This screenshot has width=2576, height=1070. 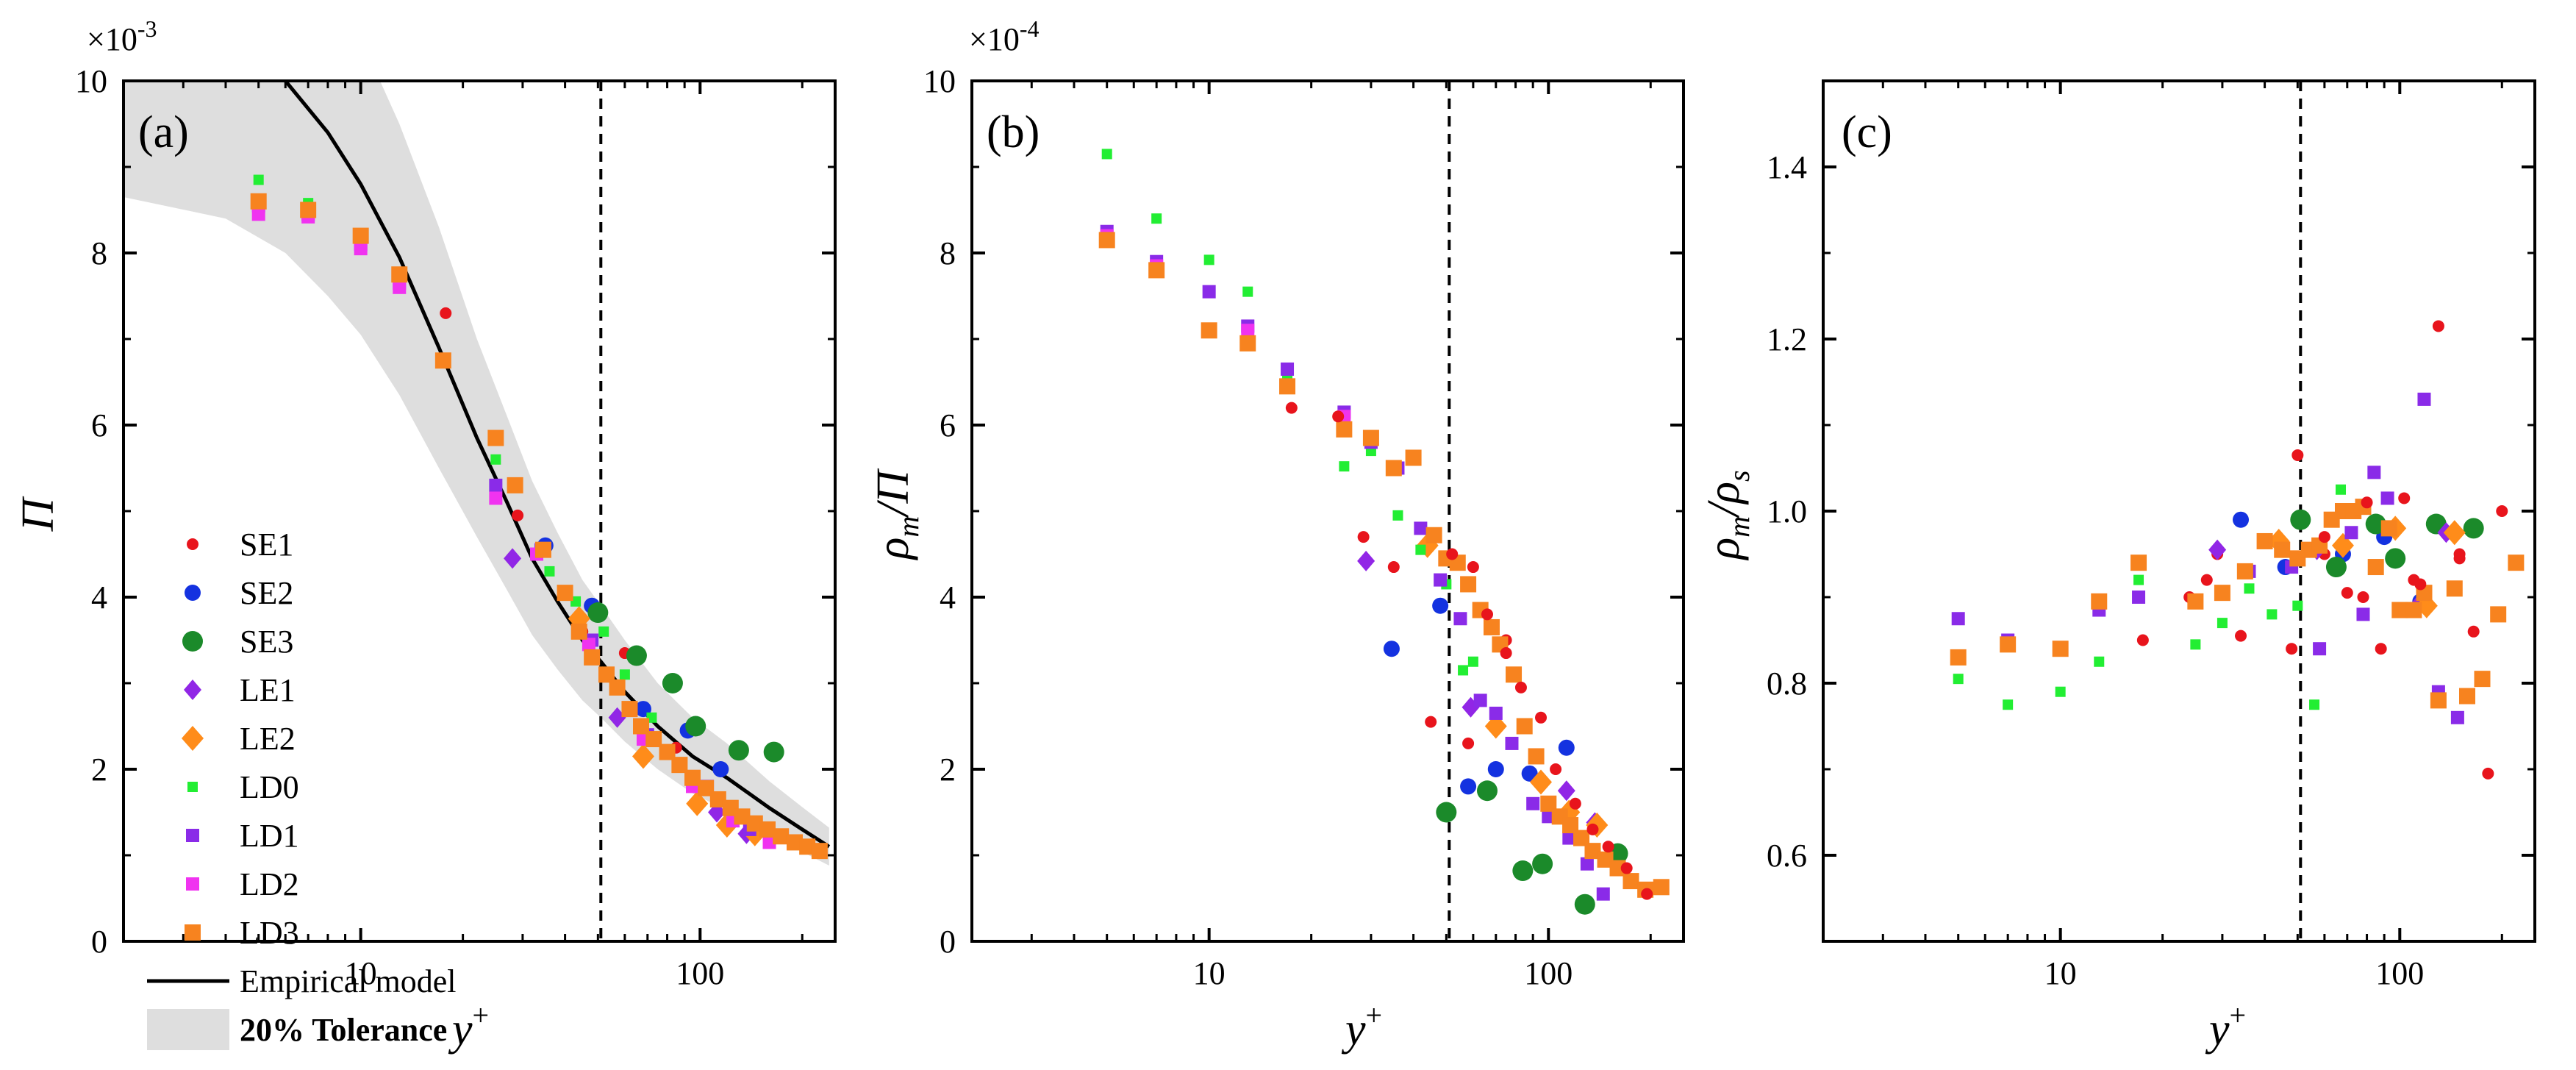 What do you see at coordinates (539, 517) in the screenshot?
I see `panel-a-points-layer` at bounding box center [539, 517].